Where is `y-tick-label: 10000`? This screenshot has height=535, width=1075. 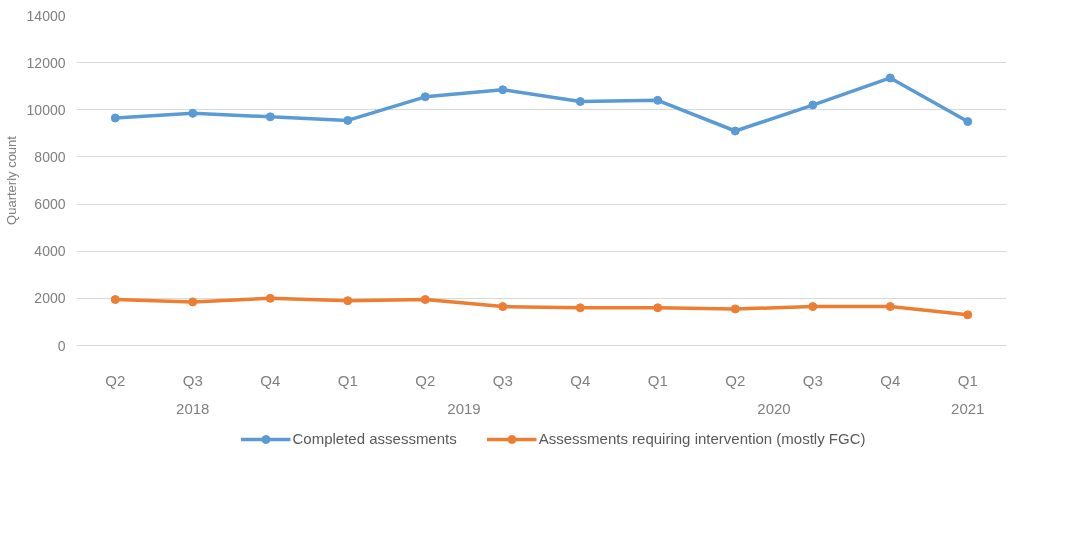
y-tick-label: 10000 is located at coordinates (46, 109).